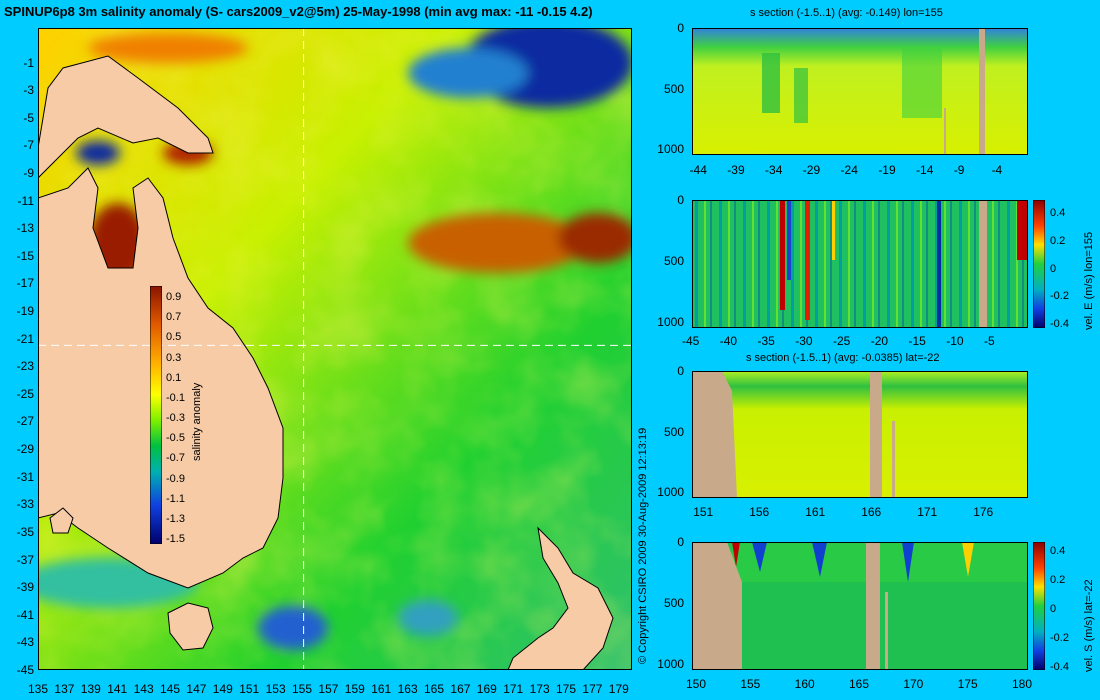 The image size is (1100, 700). Describe the element at coordinates (25, 255) in the screenshot. I see `map-y-tick: -15` at that location.